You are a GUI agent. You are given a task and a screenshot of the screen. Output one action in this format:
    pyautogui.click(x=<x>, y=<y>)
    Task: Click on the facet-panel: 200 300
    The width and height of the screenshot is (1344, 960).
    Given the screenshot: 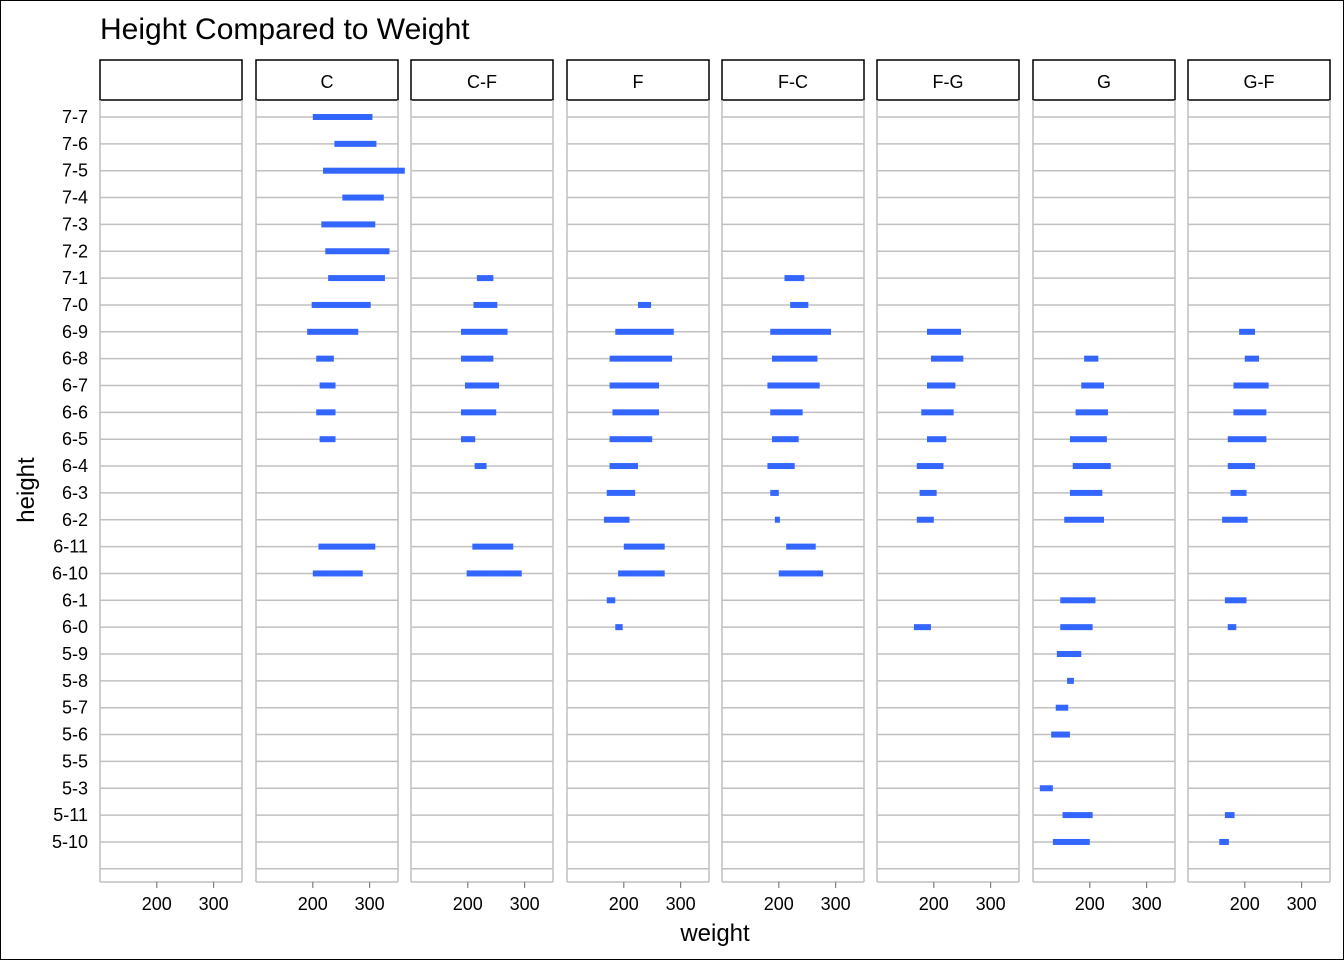 What is the action you would take?
    pyautogui.click(x=171, y=486)
    